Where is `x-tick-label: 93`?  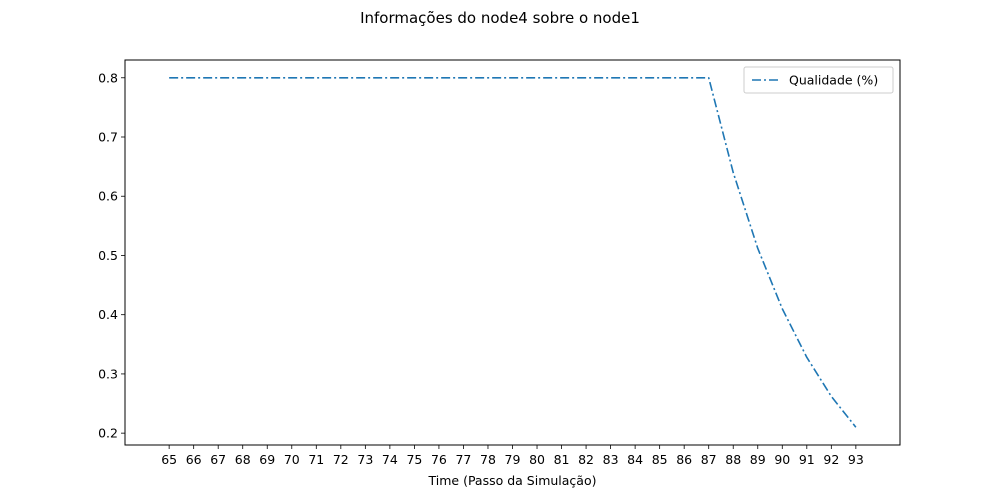 x-tick-label: 93 is located at coordinates (856, 459).